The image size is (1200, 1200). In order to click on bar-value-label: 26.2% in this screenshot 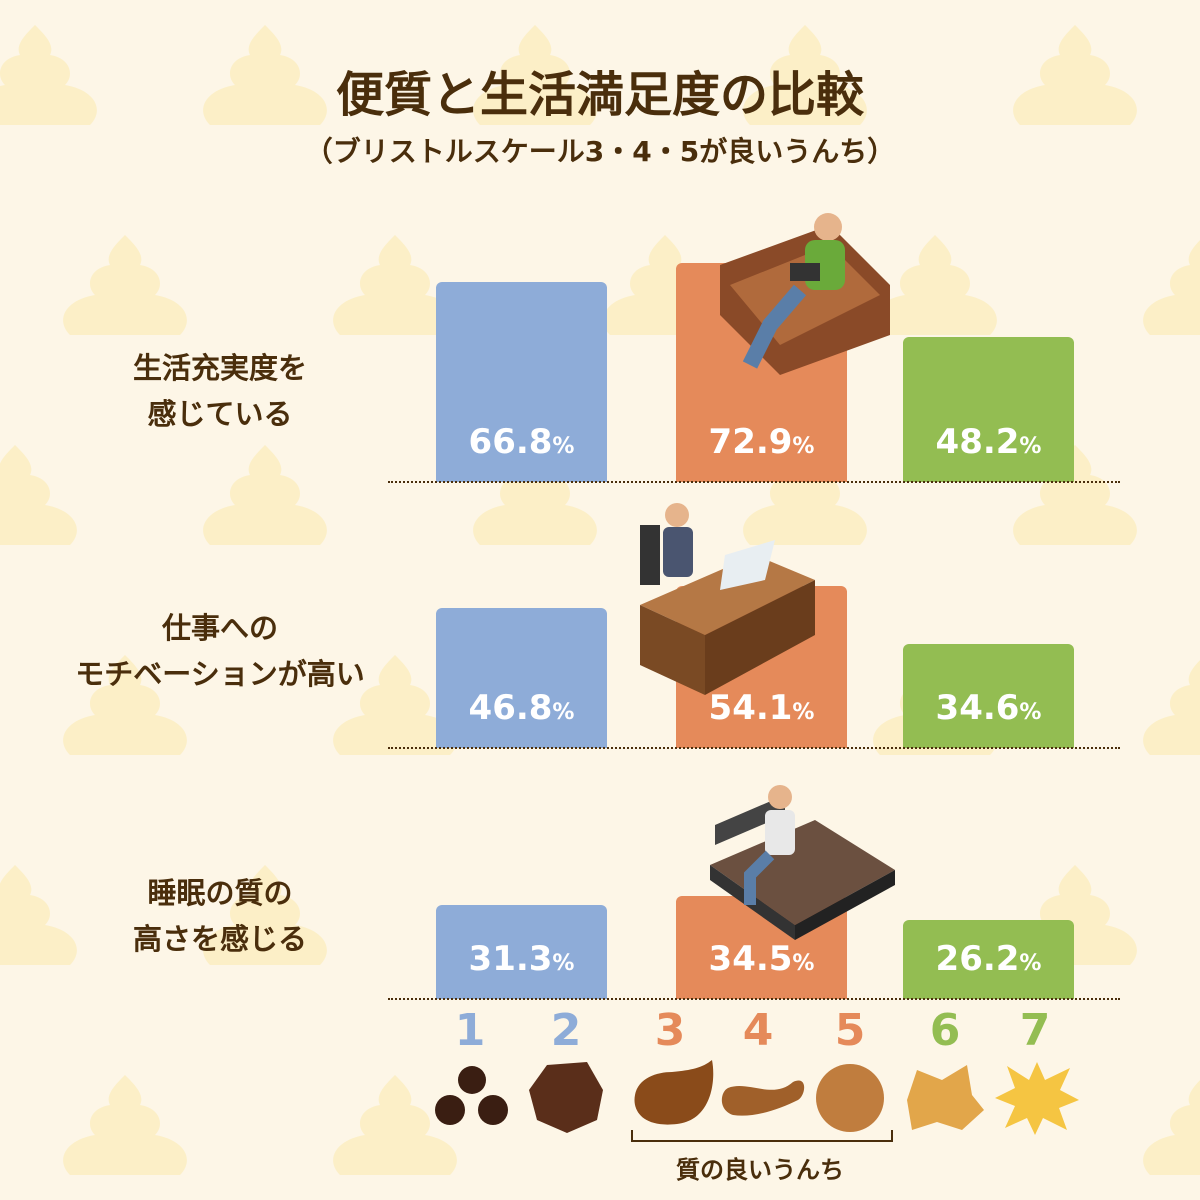, I will do `click(988, 959)`.